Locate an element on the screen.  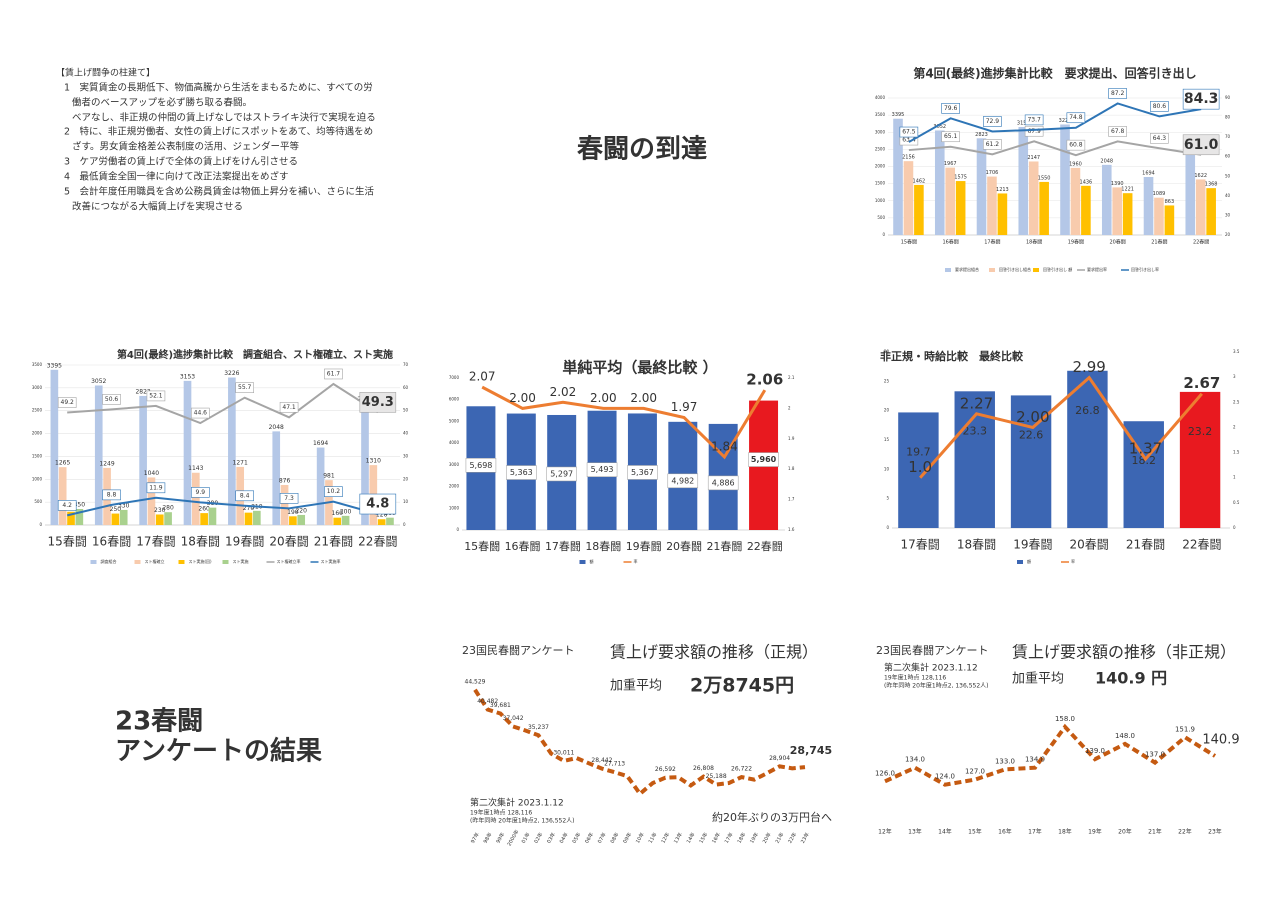
x-tick-label: 15春闘 is located at coordinates (909, 242).